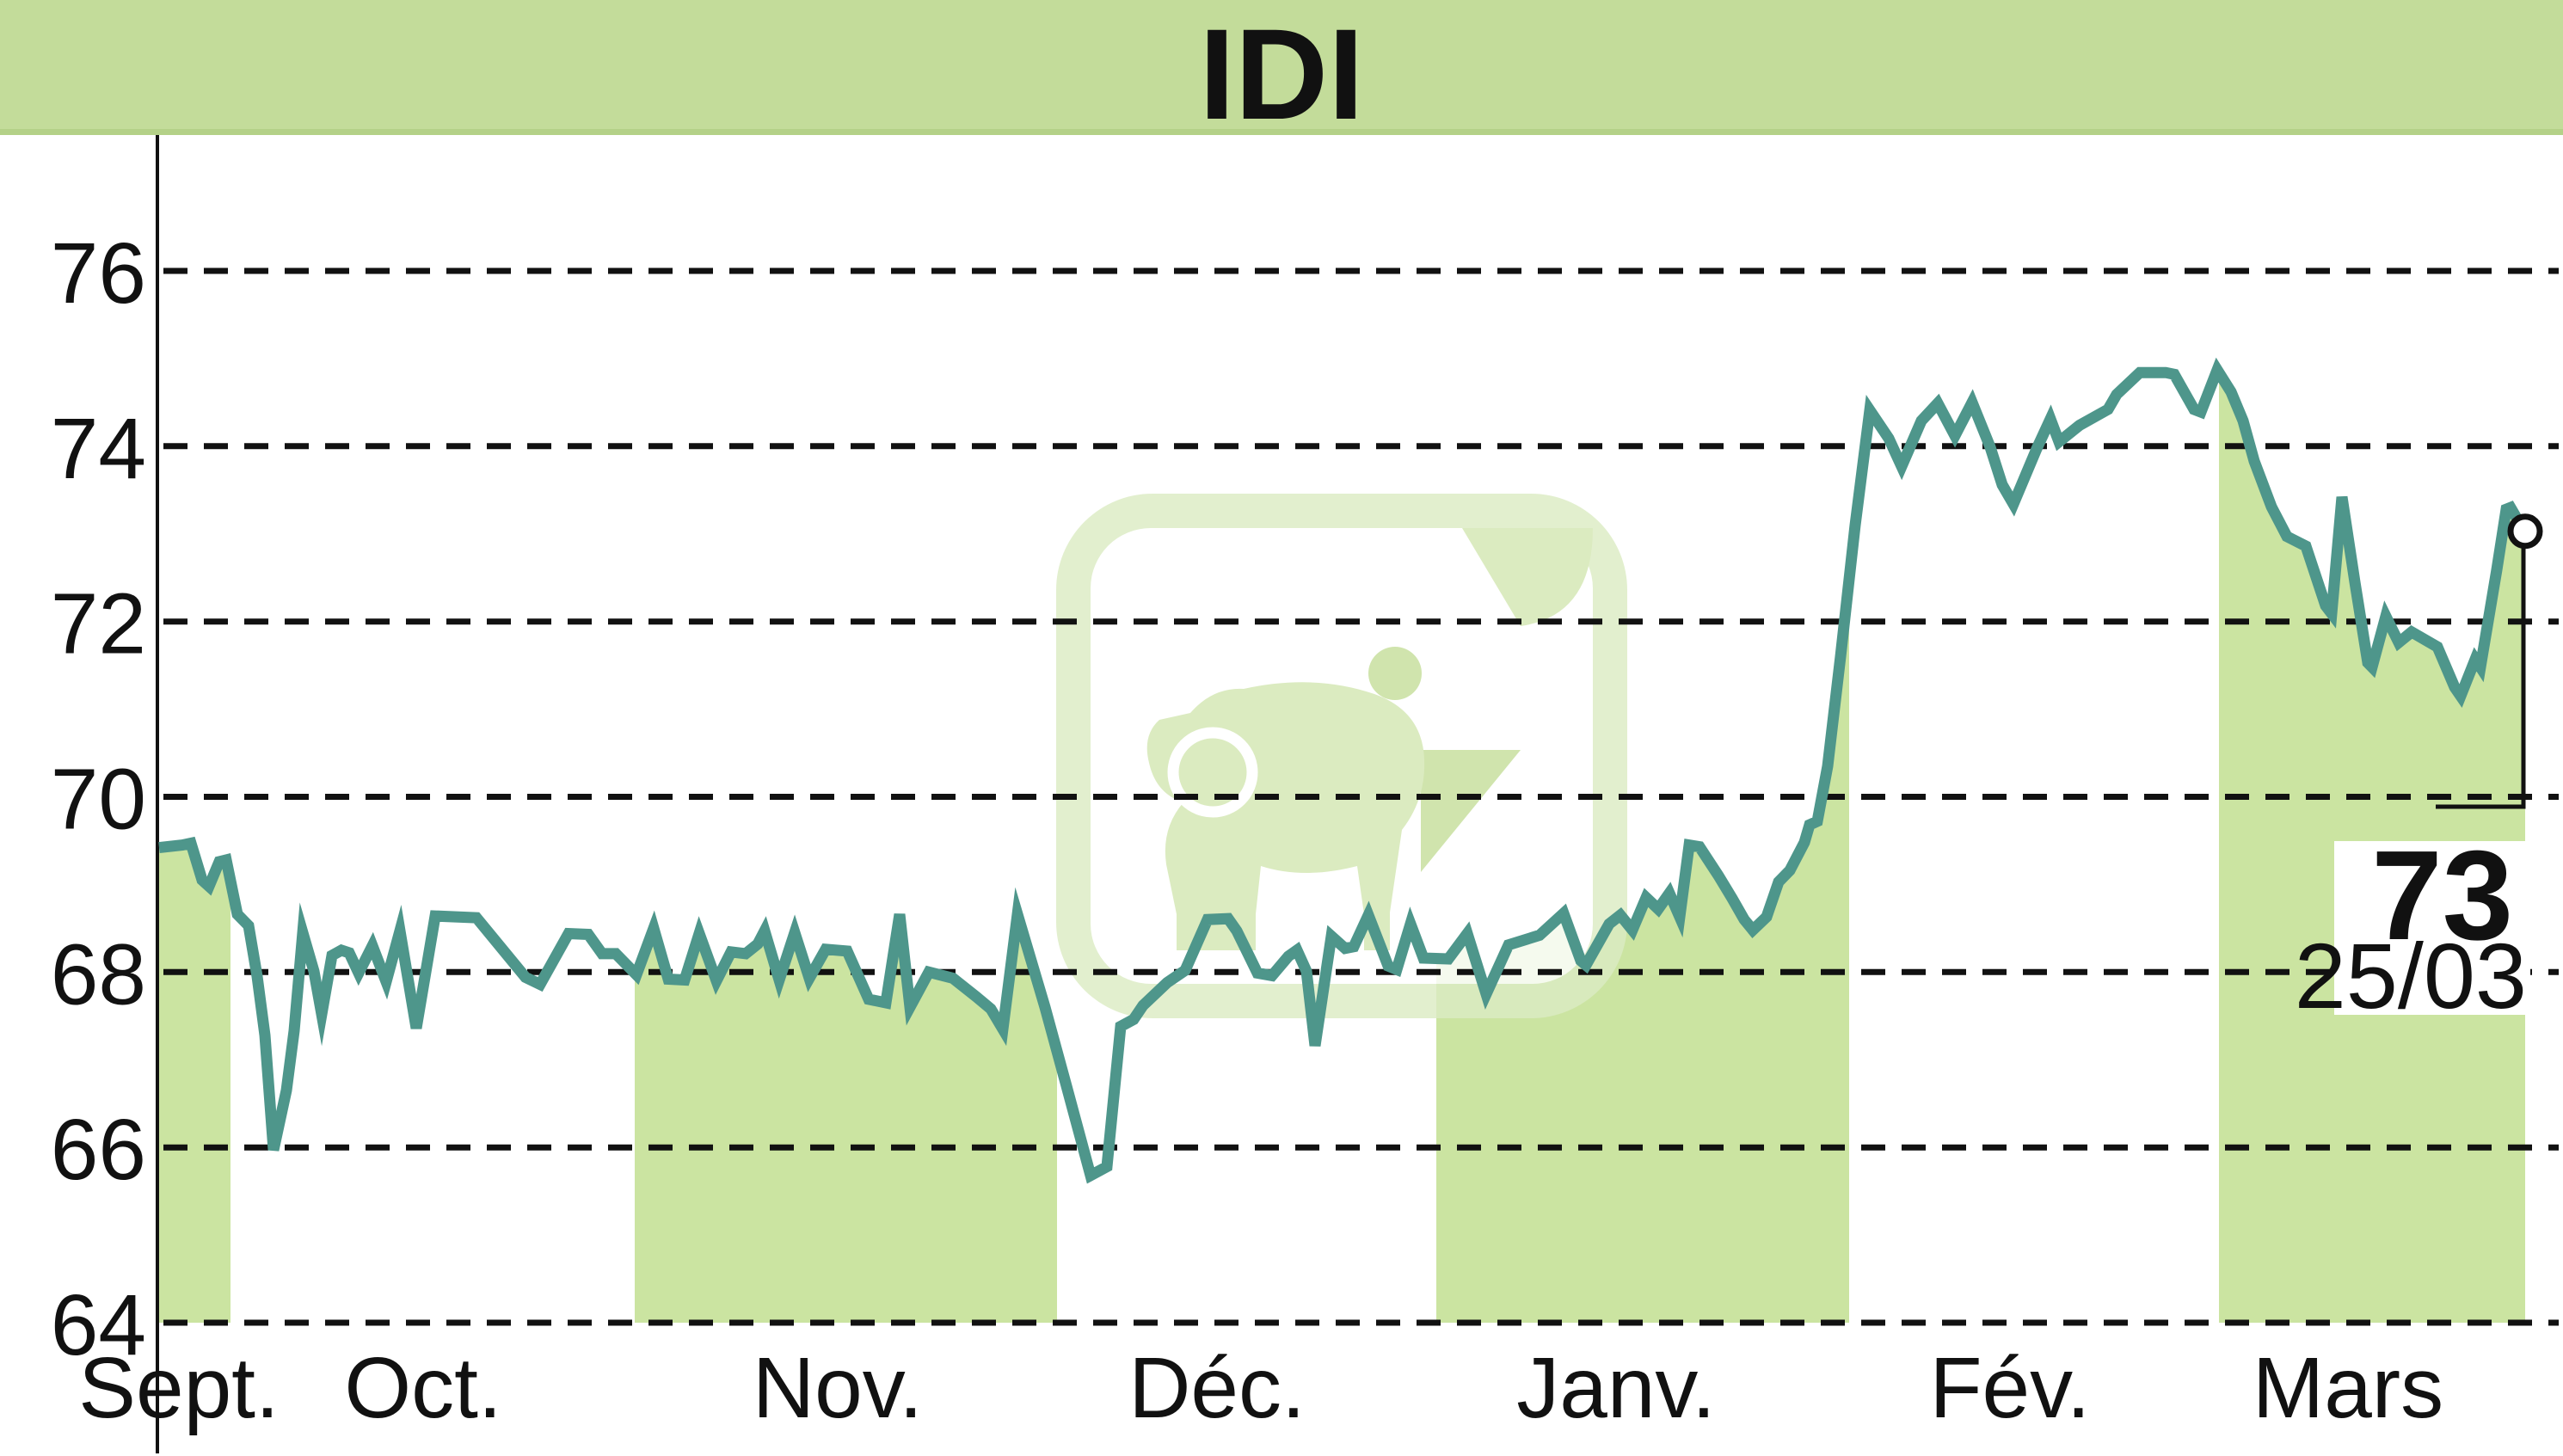  Describe the element at coordinates (98, 1150) in the screenshot. I see `y-tick-label-66: 66` at that location.